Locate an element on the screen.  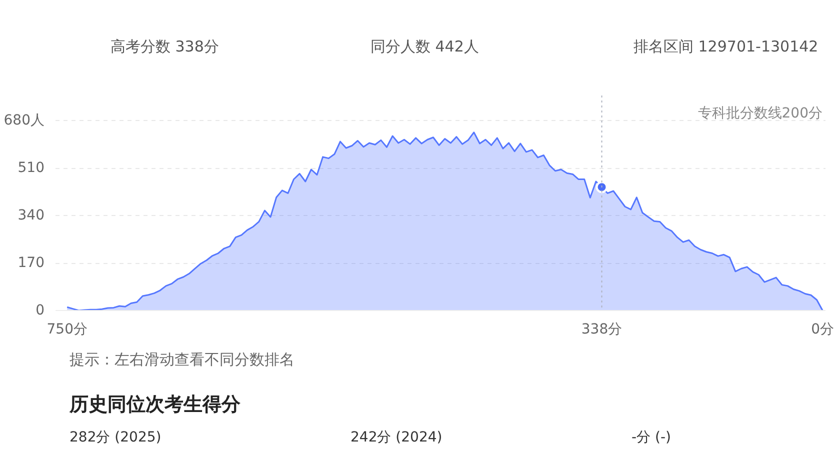
text: -分 (-) is located at coordinates (651, 438).